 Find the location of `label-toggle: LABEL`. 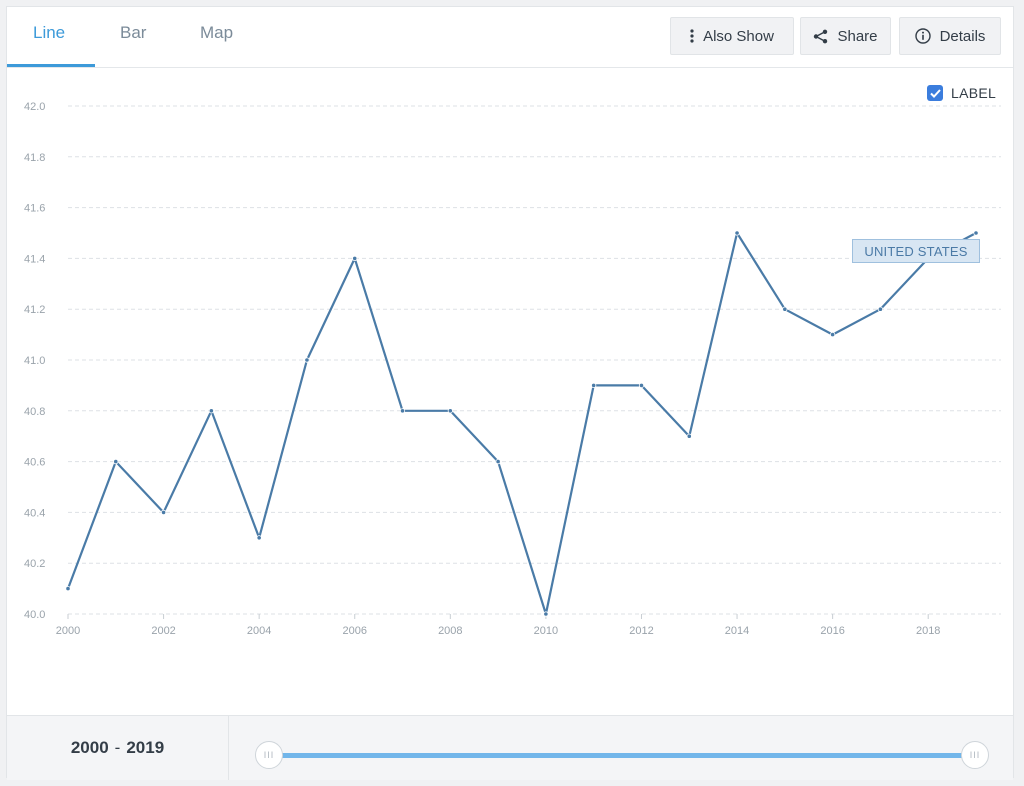

label-toggle: LABEL is located at coordinates (961, 93).